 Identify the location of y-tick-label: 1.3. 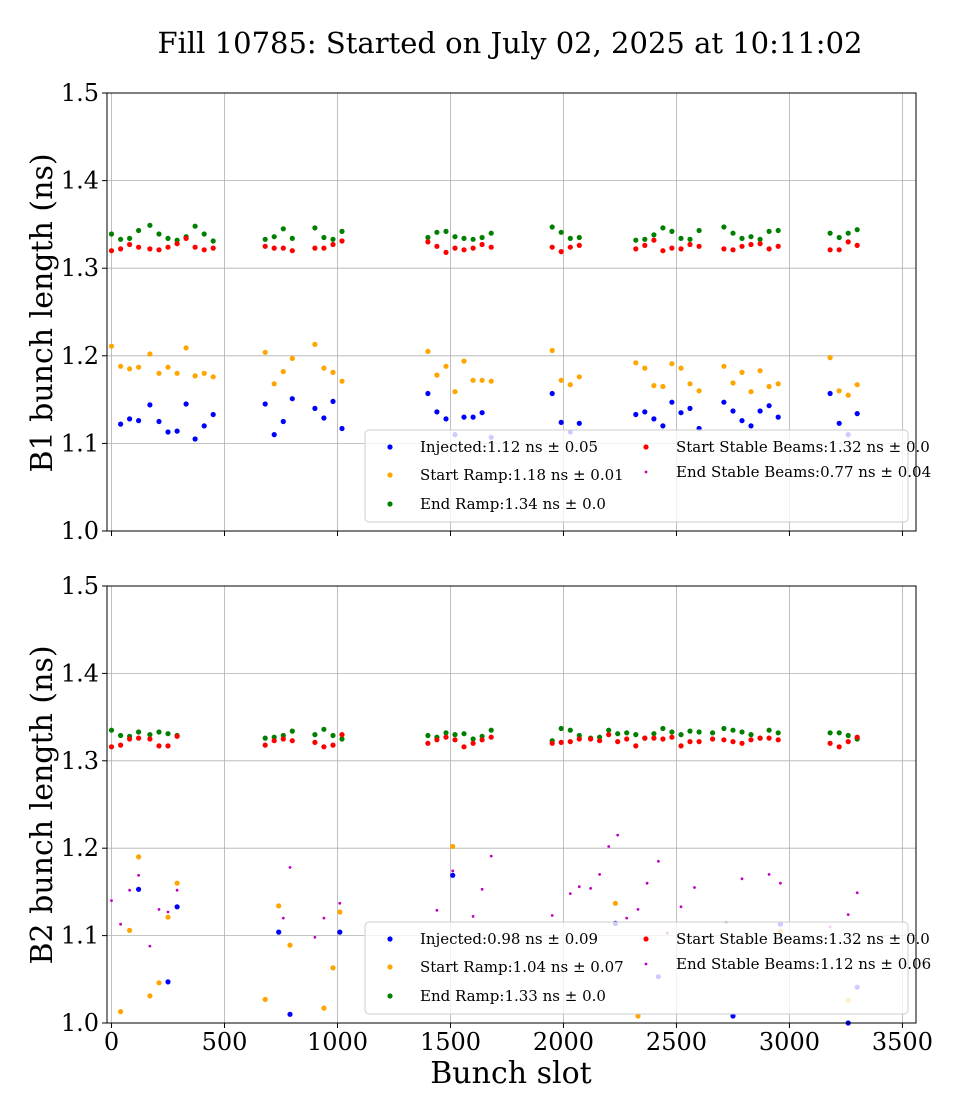
(80, 268).